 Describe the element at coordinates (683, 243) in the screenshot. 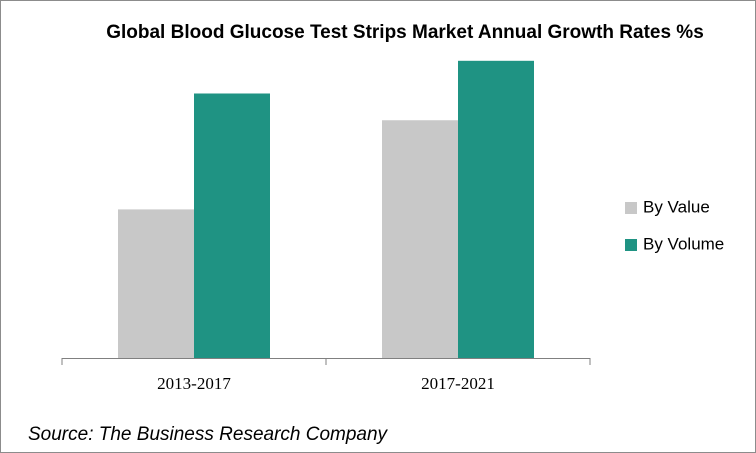

I see `legend-label: By Volume` at that location.